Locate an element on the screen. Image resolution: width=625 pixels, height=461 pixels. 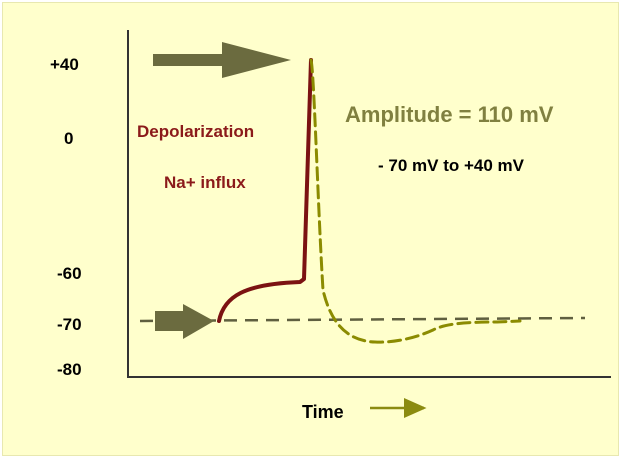
depolarization-label: Depolarization is located at coordinates (195, 131).